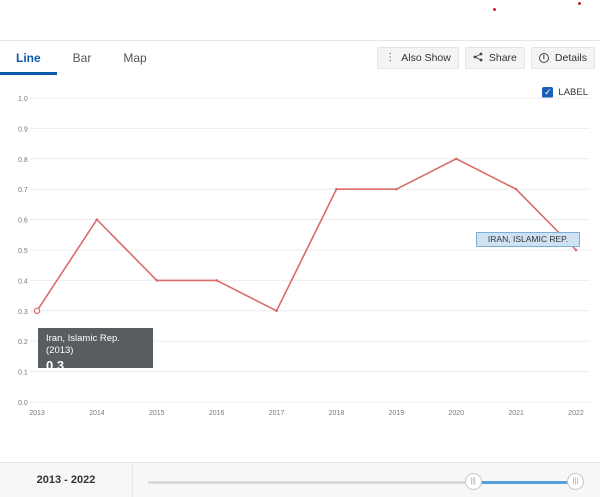 This screenshot has height=497, width=600. I want to click on y-tick-label: 0.2, so click(23, 342).